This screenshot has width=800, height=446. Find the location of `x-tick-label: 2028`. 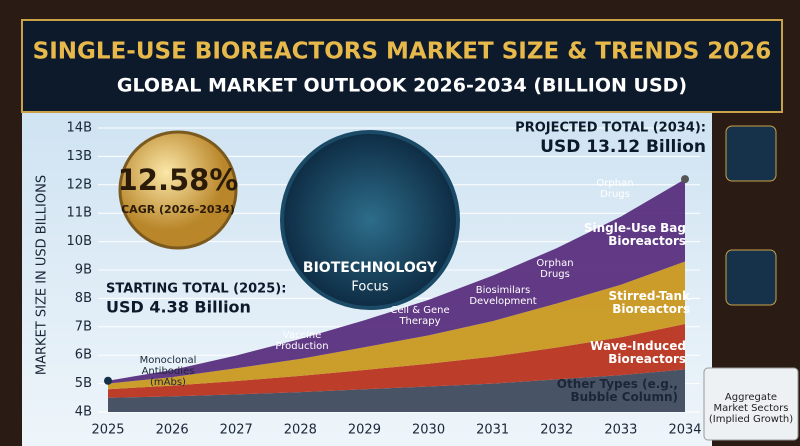

x-tick-label: 2028 is located at coordinates (300, 430).